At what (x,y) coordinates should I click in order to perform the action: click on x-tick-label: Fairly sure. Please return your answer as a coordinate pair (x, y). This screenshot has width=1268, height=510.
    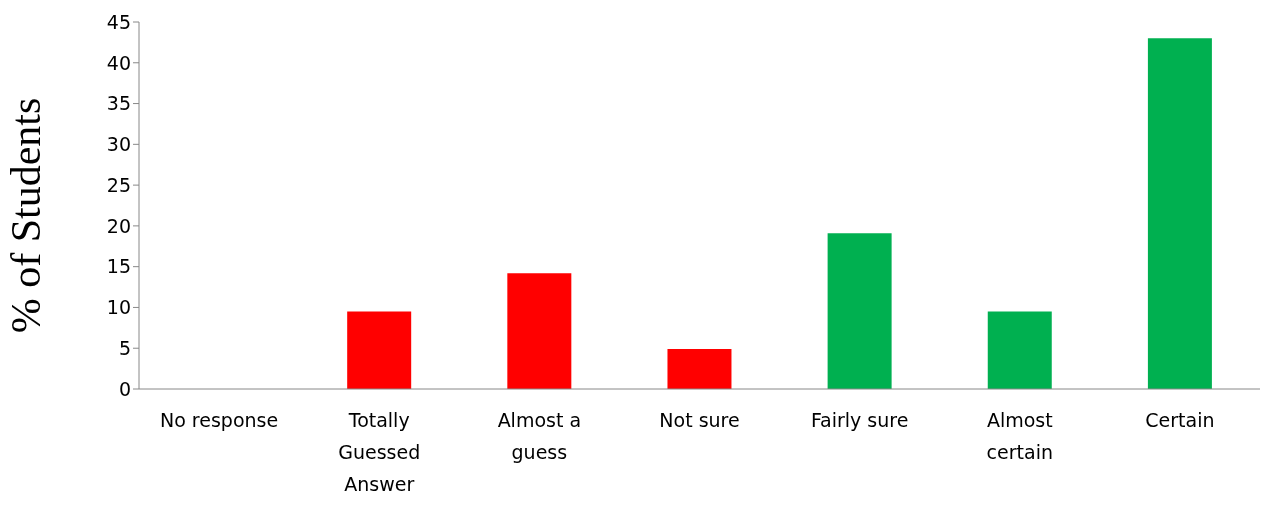
    Looking at the image, I should click on (859, 420).